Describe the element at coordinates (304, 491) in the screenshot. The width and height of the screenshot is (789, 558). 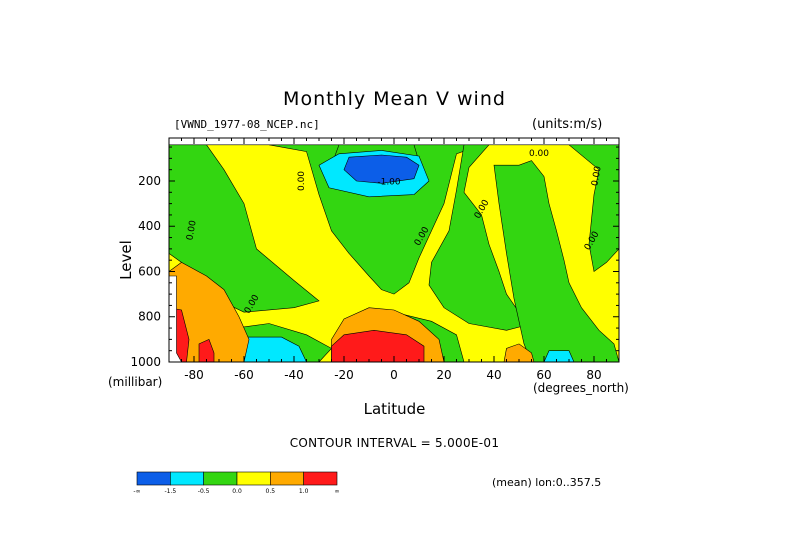
I see `colorbar-label: 1.0` at that location.